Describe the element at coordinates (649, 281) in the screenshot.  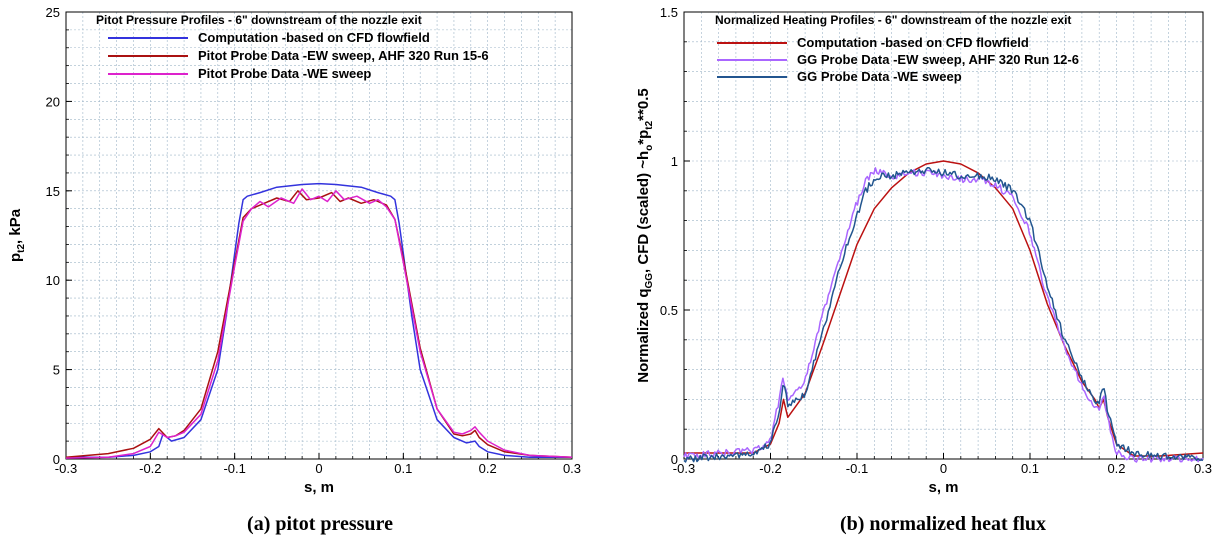
I see `y-axis-label-sub: GG` at that location.